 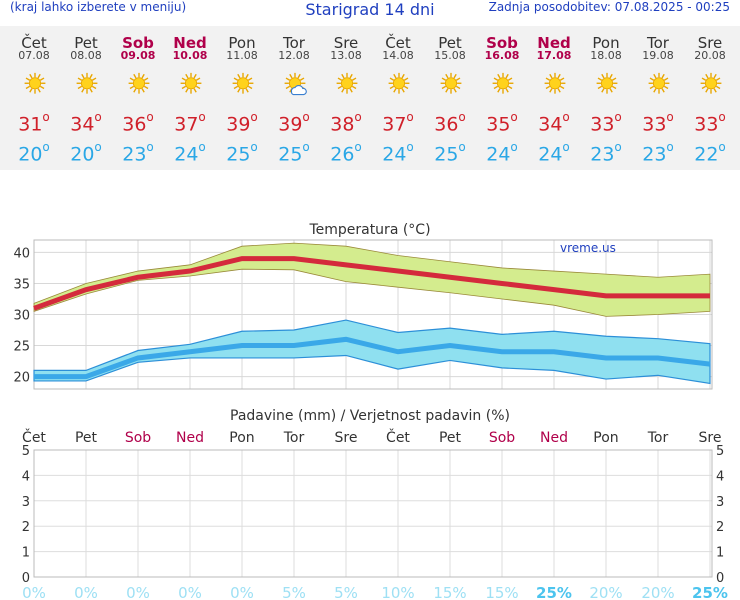 What do you see at coordinates (720, 527) in the screenshot?
I see `y-tick-label-right: 2` at bounding box center [720, 527].